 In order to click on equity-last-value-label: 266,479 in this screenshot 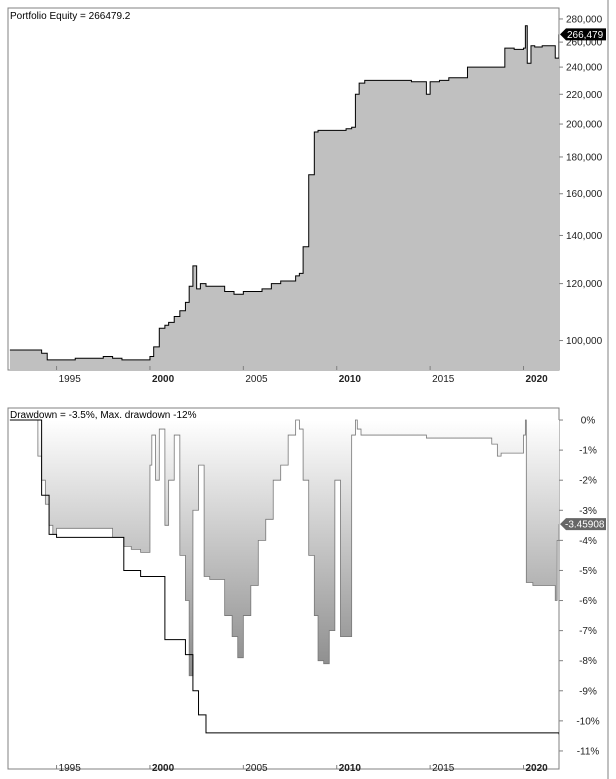, I will do `click(585, 35)`.